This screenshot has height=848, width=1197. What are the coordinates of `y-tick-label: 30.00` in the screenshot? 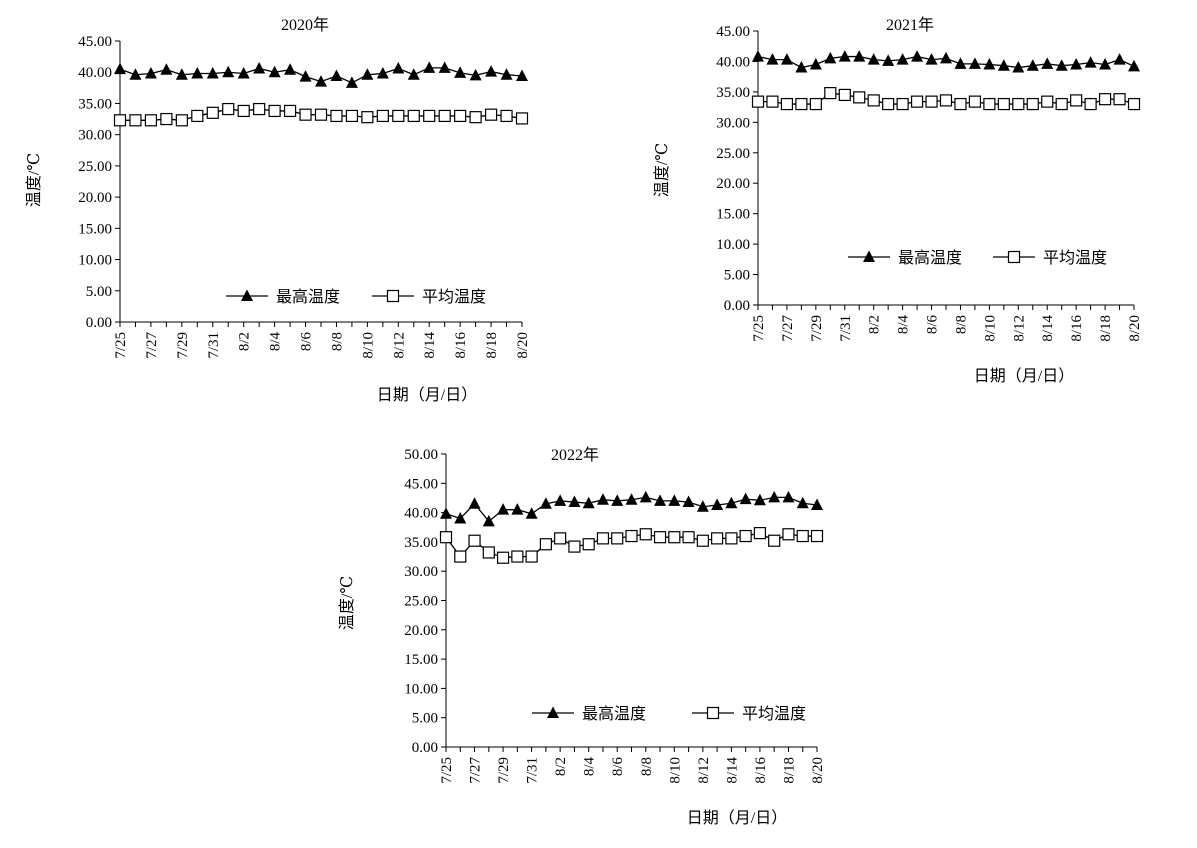 It's located at (421, 572).